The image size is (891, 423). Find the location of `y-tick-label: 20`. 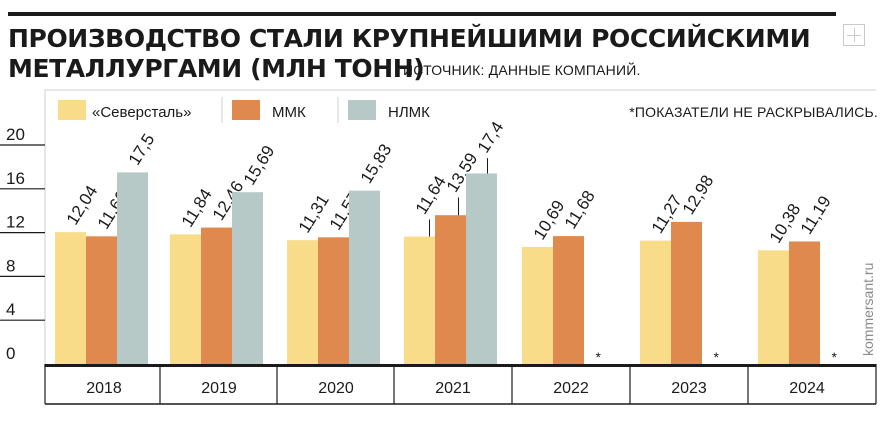

y-tick-label: 20 is located at coordinates (15, 134).